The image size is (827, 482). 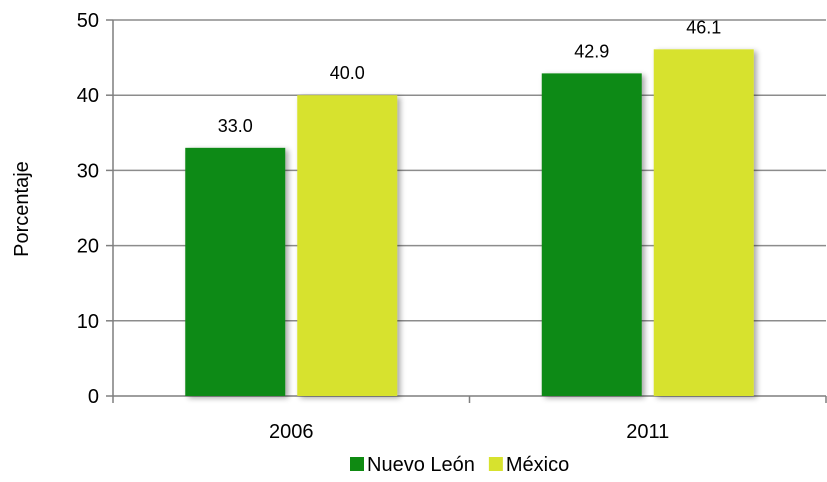 What do you see at coordinates (591, 51) in the screenshot?
I see `data-label: 42.9` at bounding box center [591, 51].